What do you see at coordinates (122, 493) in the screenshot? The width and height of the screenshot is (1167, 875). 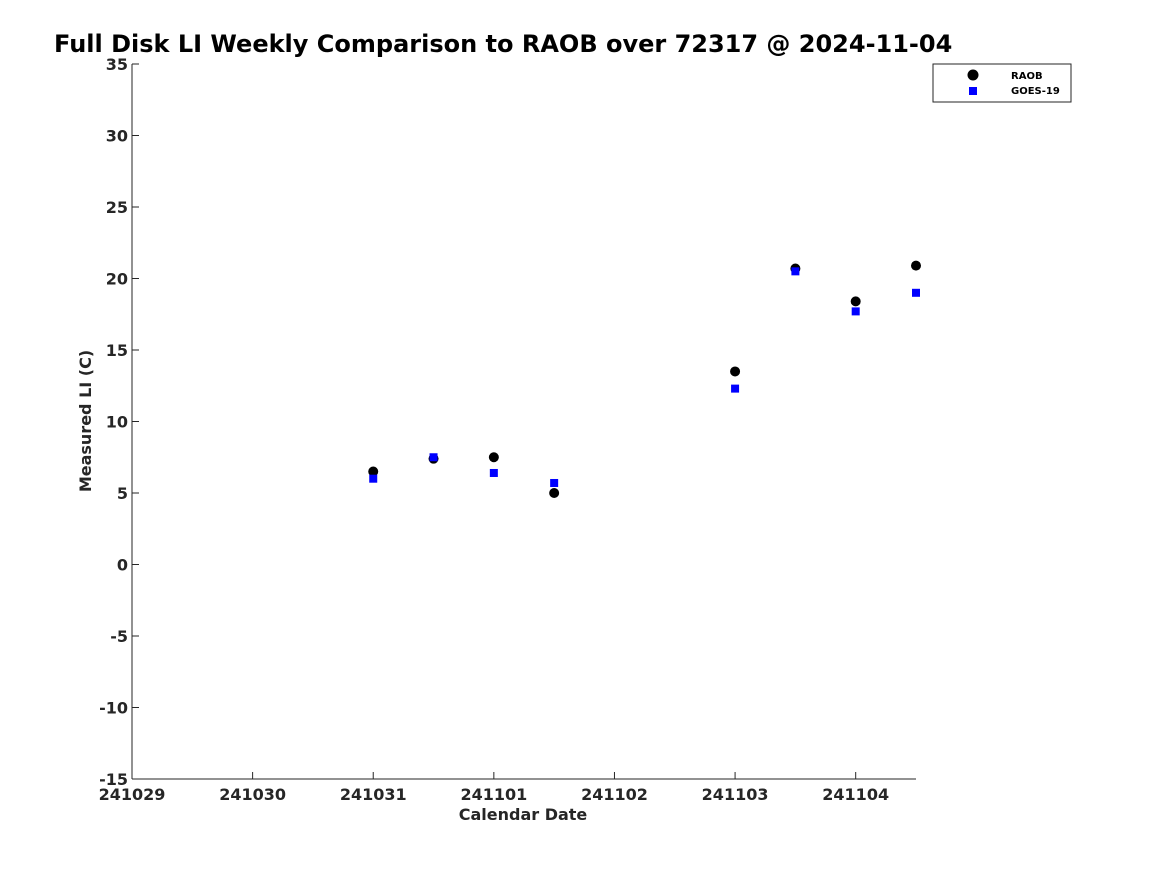 I see `y-tick-label: 5` at bounding box center [122, 493].